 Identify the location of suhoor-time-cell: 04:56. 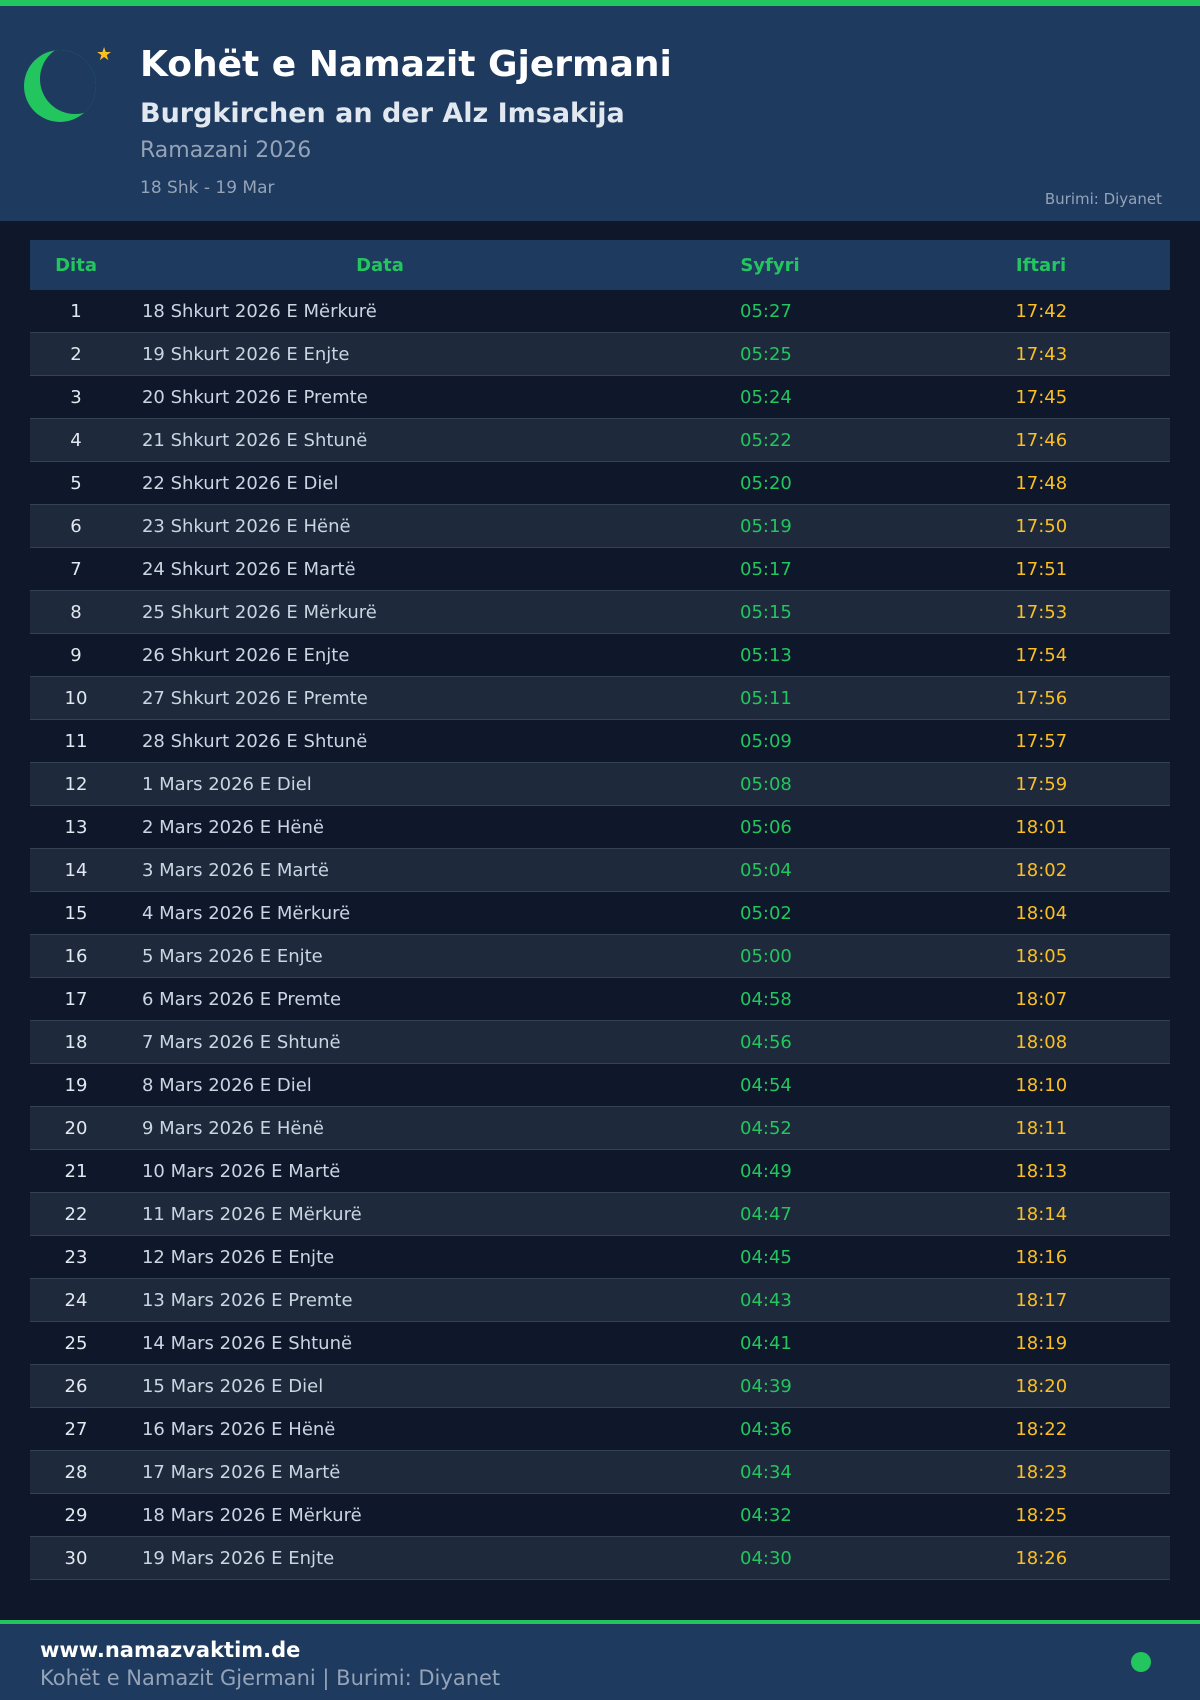
(766, 1042).